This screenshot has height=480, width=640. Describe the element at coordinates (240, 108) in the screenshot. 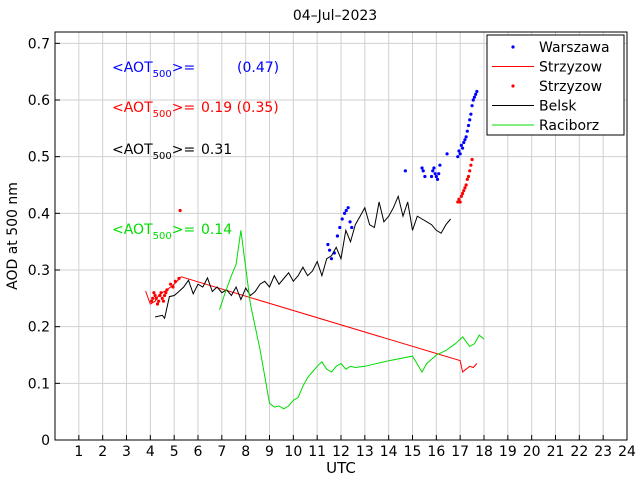

I see `annotation-value-1: 0.19 (0.35)` at that location.